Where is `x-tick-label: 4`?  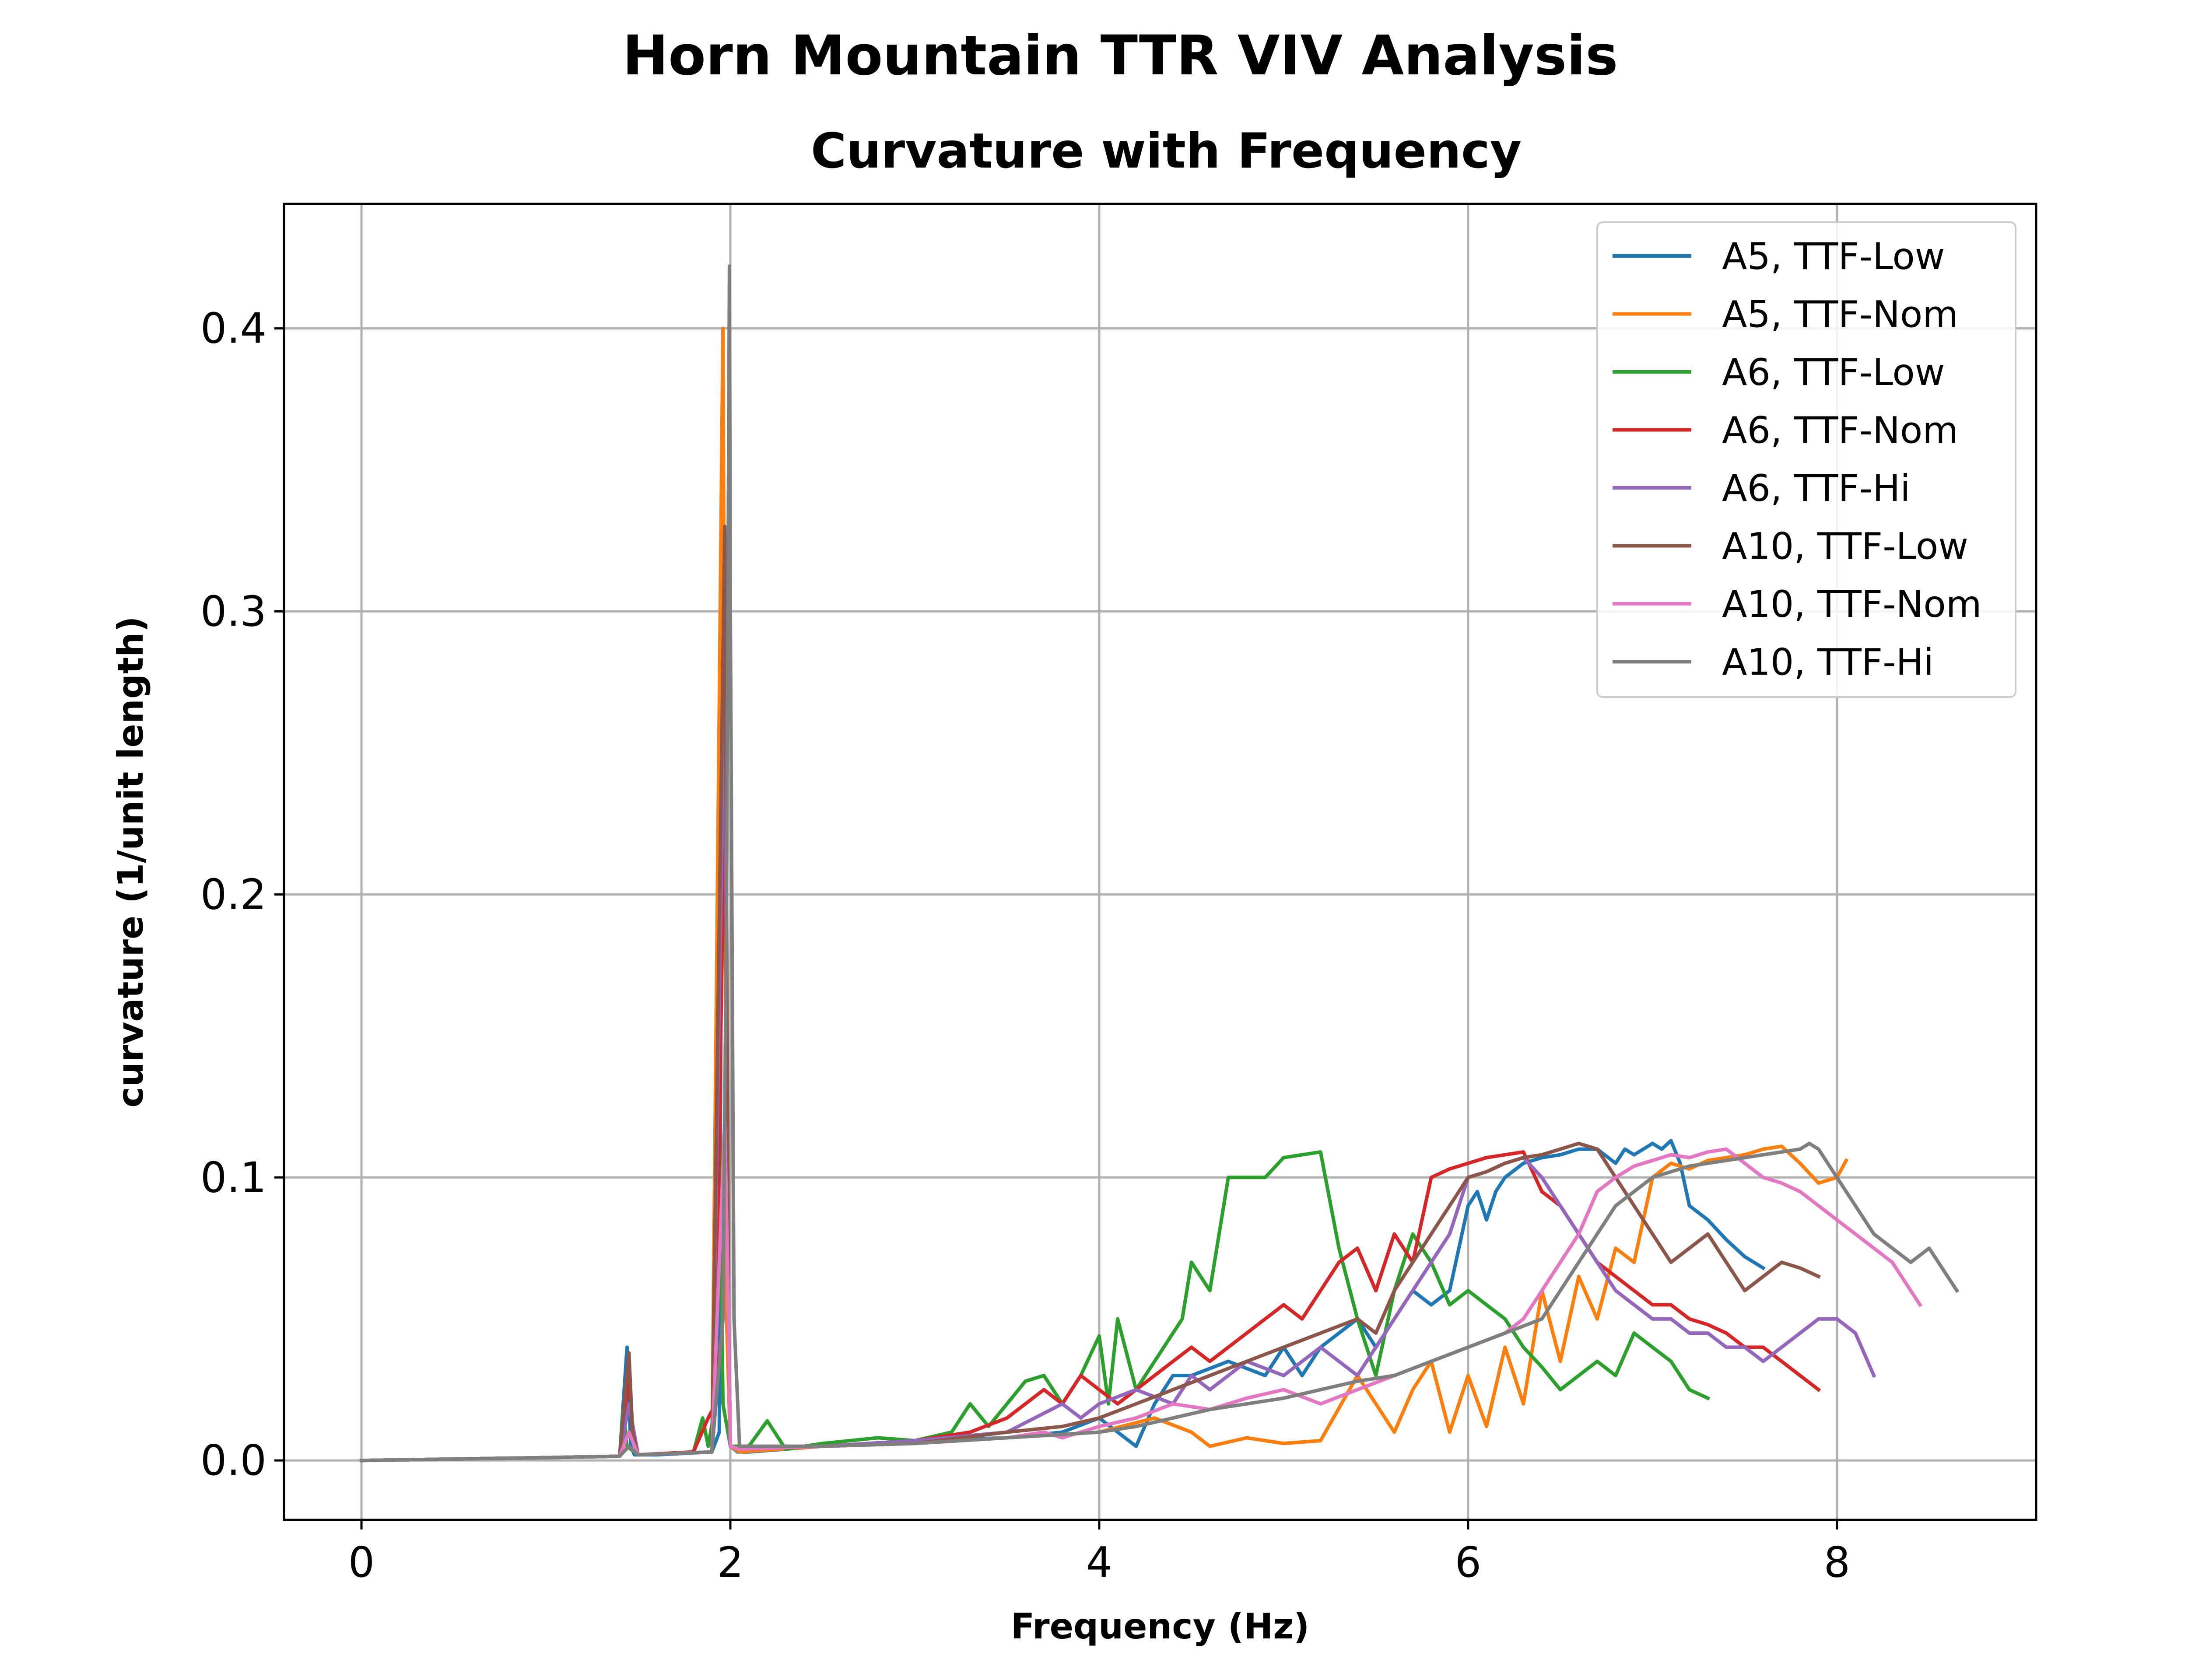 x-tick-label: 4 is located at coordinates (1099, 1563).